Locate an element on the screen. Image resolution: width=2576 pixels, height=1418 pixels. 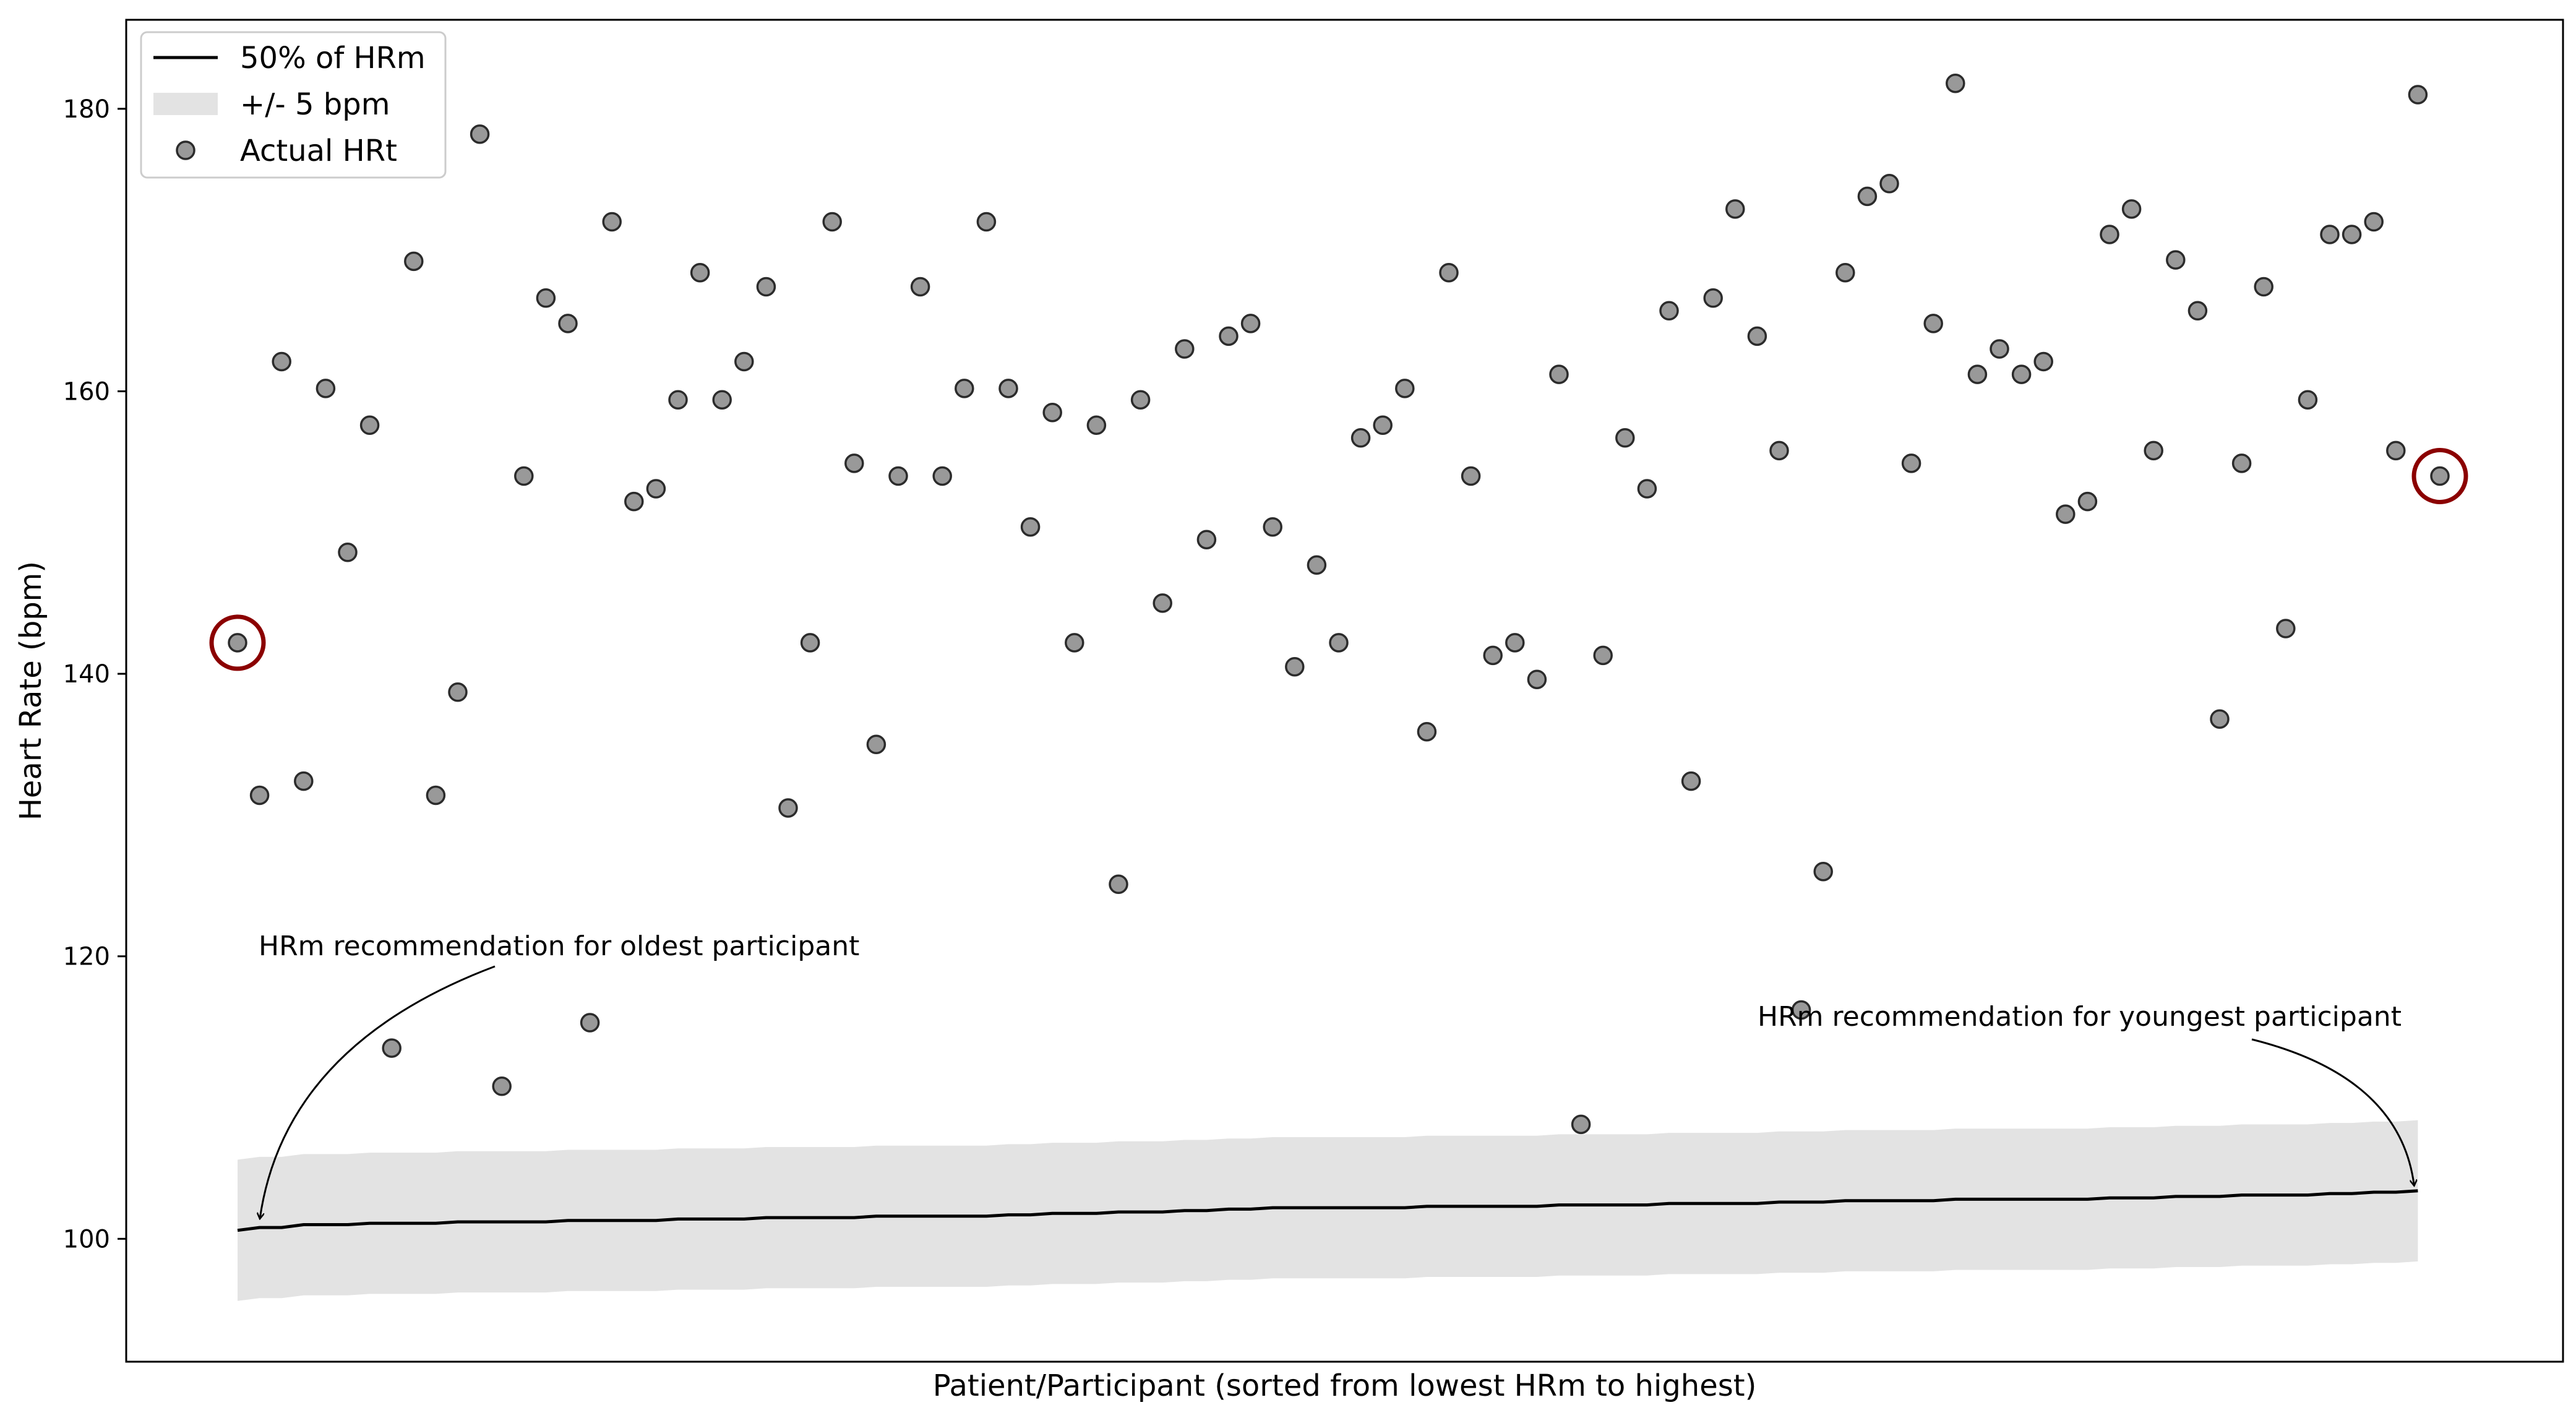
hrm-line-layer is located at coordinates (1327, 1210).